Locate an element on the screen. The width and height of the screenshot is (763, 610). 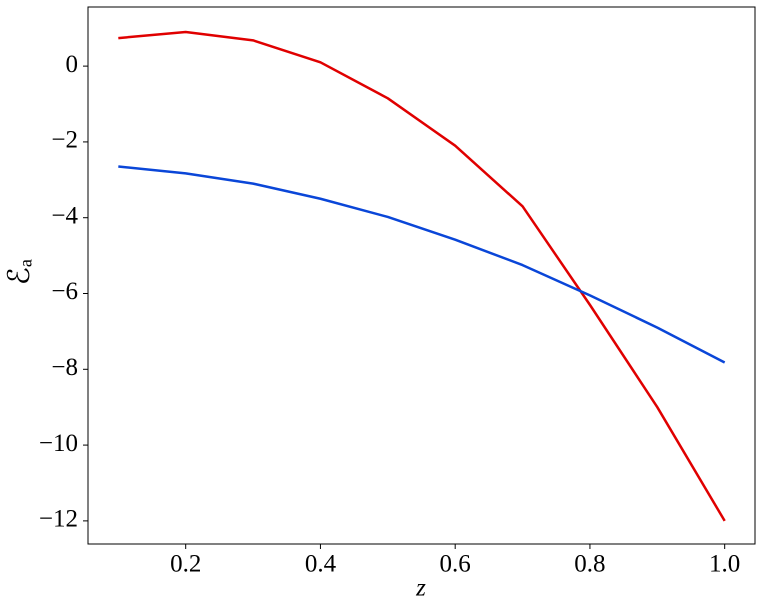
y-tick-label: −12 is located at coordinates (58, 519).